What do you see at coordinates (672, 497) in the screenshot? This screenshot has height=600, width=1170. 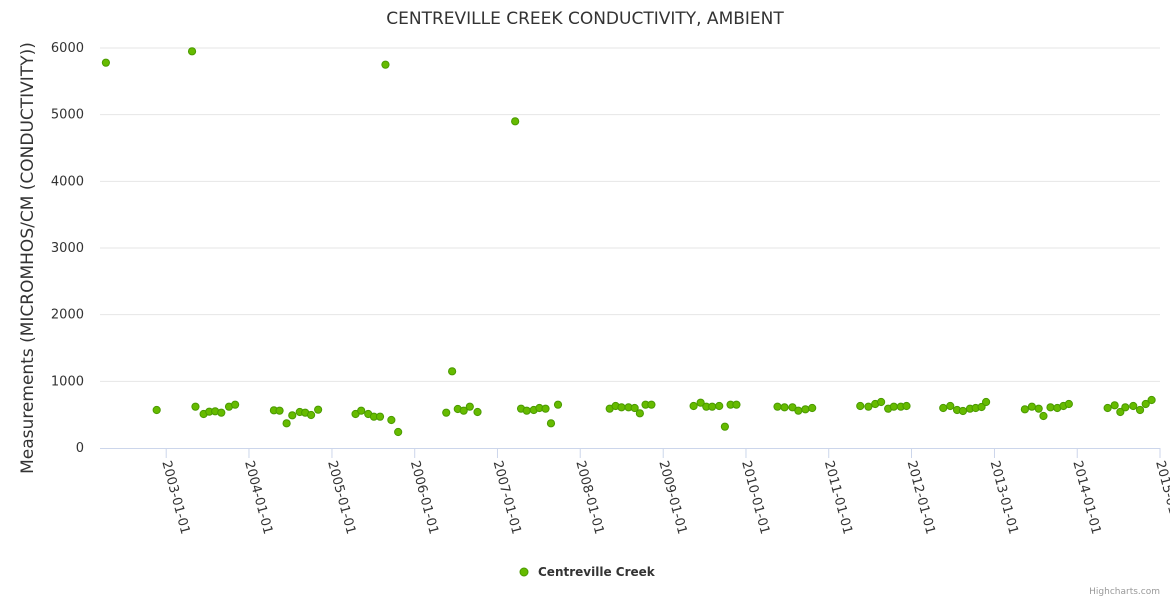 I see `x-tick-label: 2009-01-01` at bounding box center [672, 497].